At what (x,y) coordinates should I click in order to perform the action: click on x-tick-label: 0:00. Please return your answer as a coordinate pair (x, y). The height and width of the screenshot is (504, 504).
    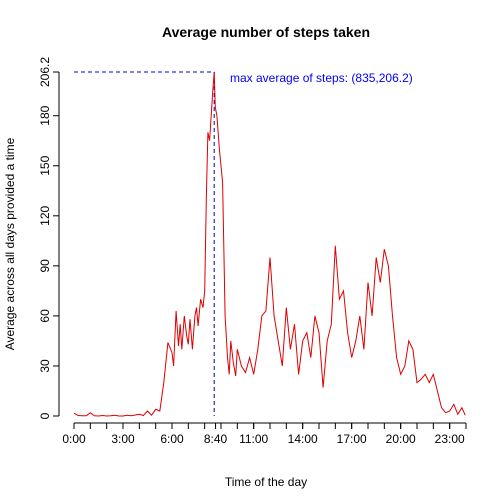
    Looking at the image, I should click on (74, 439).